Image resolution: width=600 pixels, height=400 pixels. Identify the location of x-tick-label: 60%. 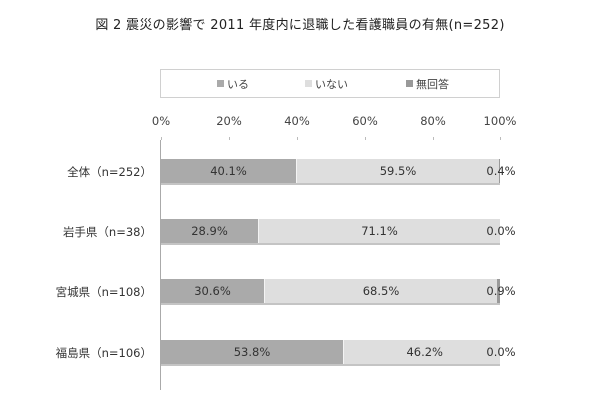
(365, 121).